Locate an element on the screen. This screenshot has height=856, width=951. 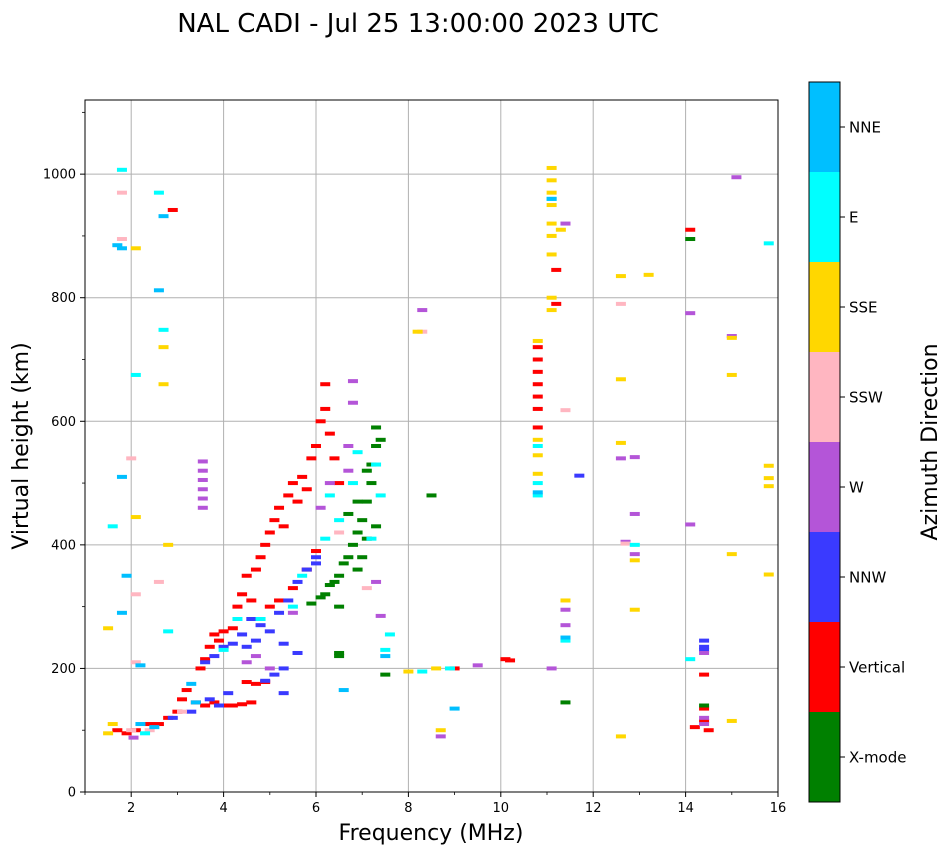
colorbar-frame is located at coordinates (824, 442).